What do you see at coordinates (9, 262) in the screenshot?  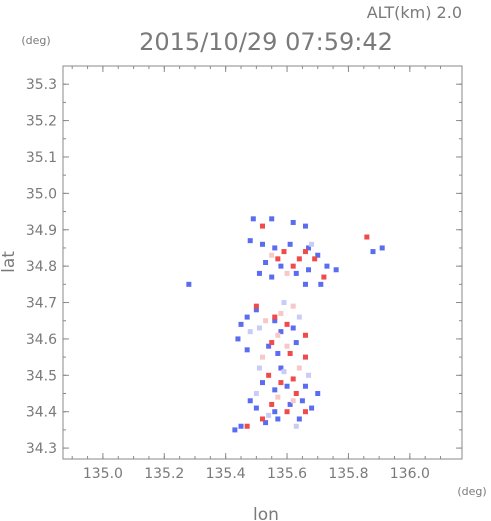 I see `y-axis-label: lat` at bounding box center [9, 262].